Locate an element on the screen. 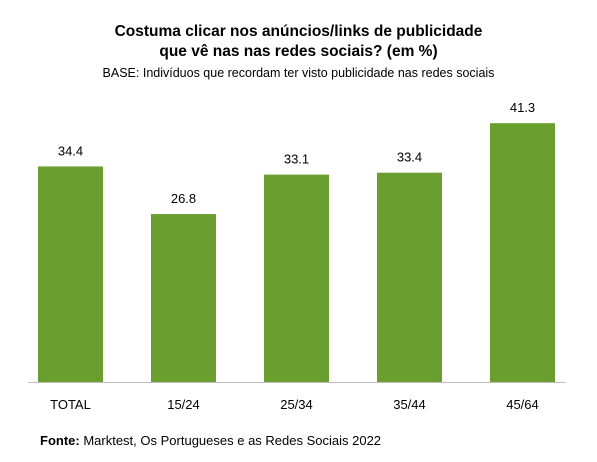 The height and width of the screenshot is (462, 597). category-label: 25/34 is located at coordinates (296, 404).